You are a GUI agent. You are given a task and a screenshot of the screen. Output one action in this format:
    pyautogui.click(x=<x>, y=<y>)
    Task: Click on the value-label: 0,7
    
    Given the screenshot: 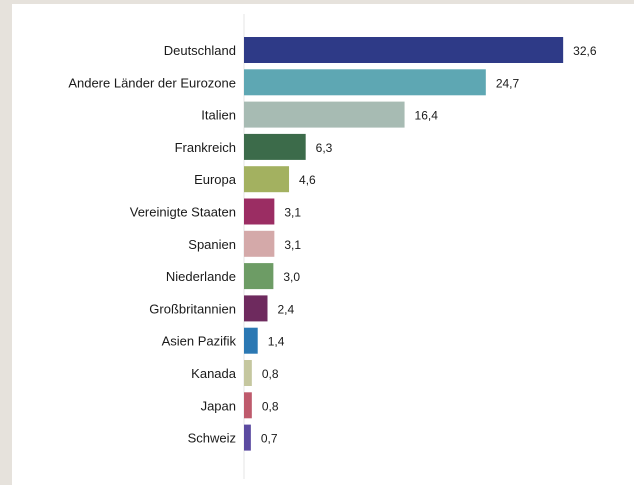 What is the action you would take?
    pyautogui.click(x=269, y=439)
    